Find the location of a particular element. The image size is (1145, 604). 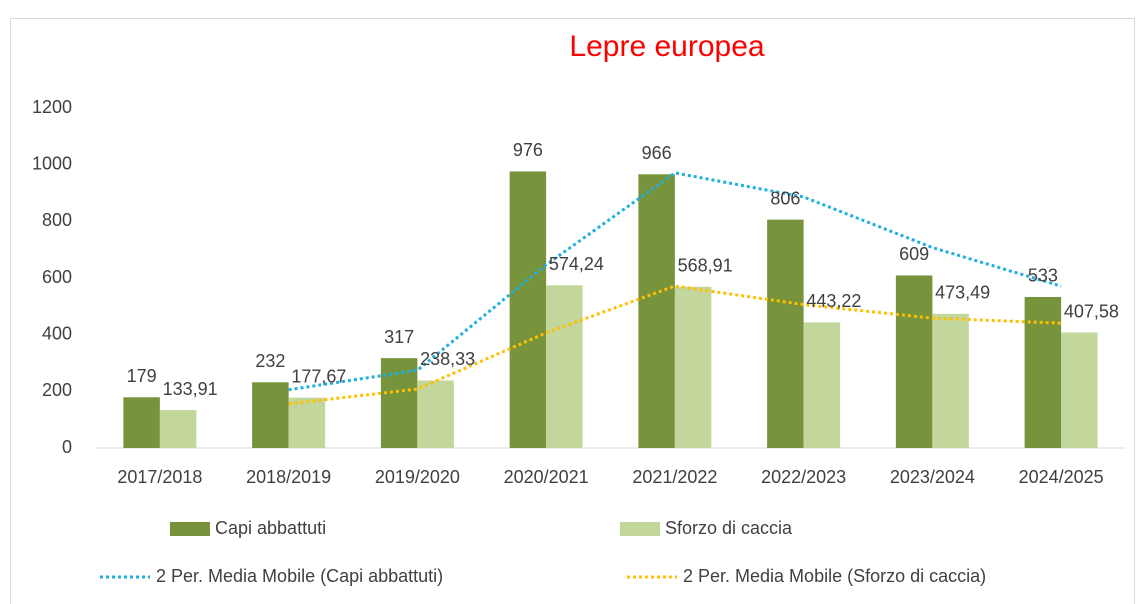

x-tick-label: 2024/2025 is located at coordinates (1061, 477).